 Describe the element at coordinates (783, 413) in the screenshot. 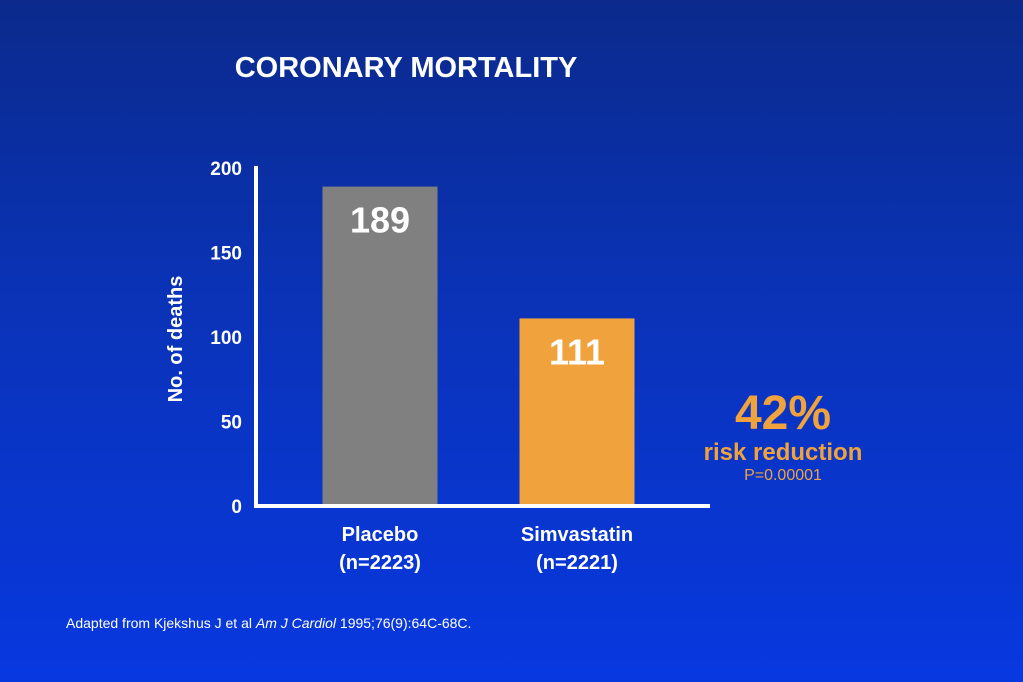

I see `risk-reduction-percent: 42%` at that location.